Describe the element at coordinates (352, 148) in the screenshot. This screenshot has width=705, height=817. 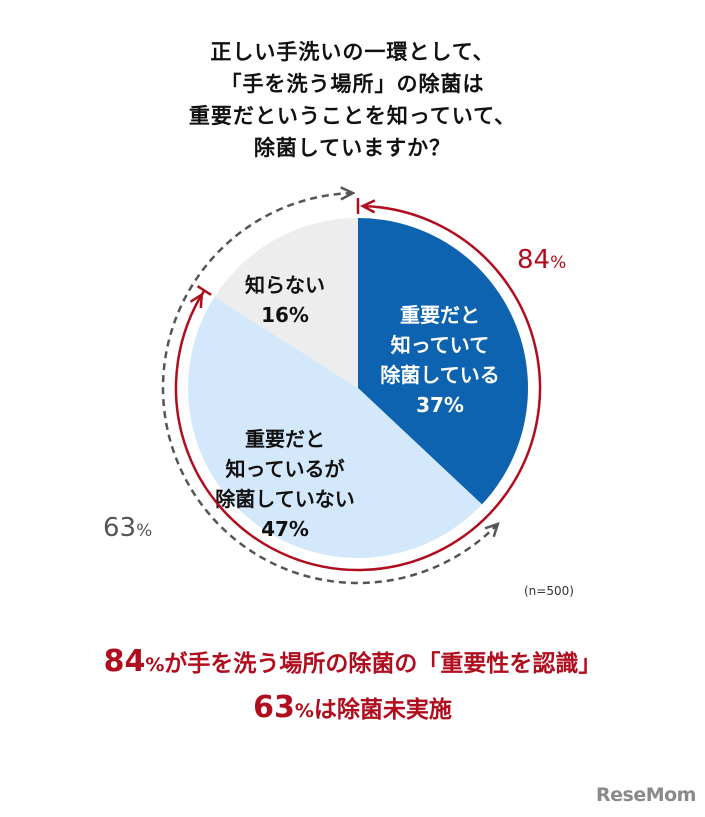
I see `title-line-4: 除菌していますか？` at that location.